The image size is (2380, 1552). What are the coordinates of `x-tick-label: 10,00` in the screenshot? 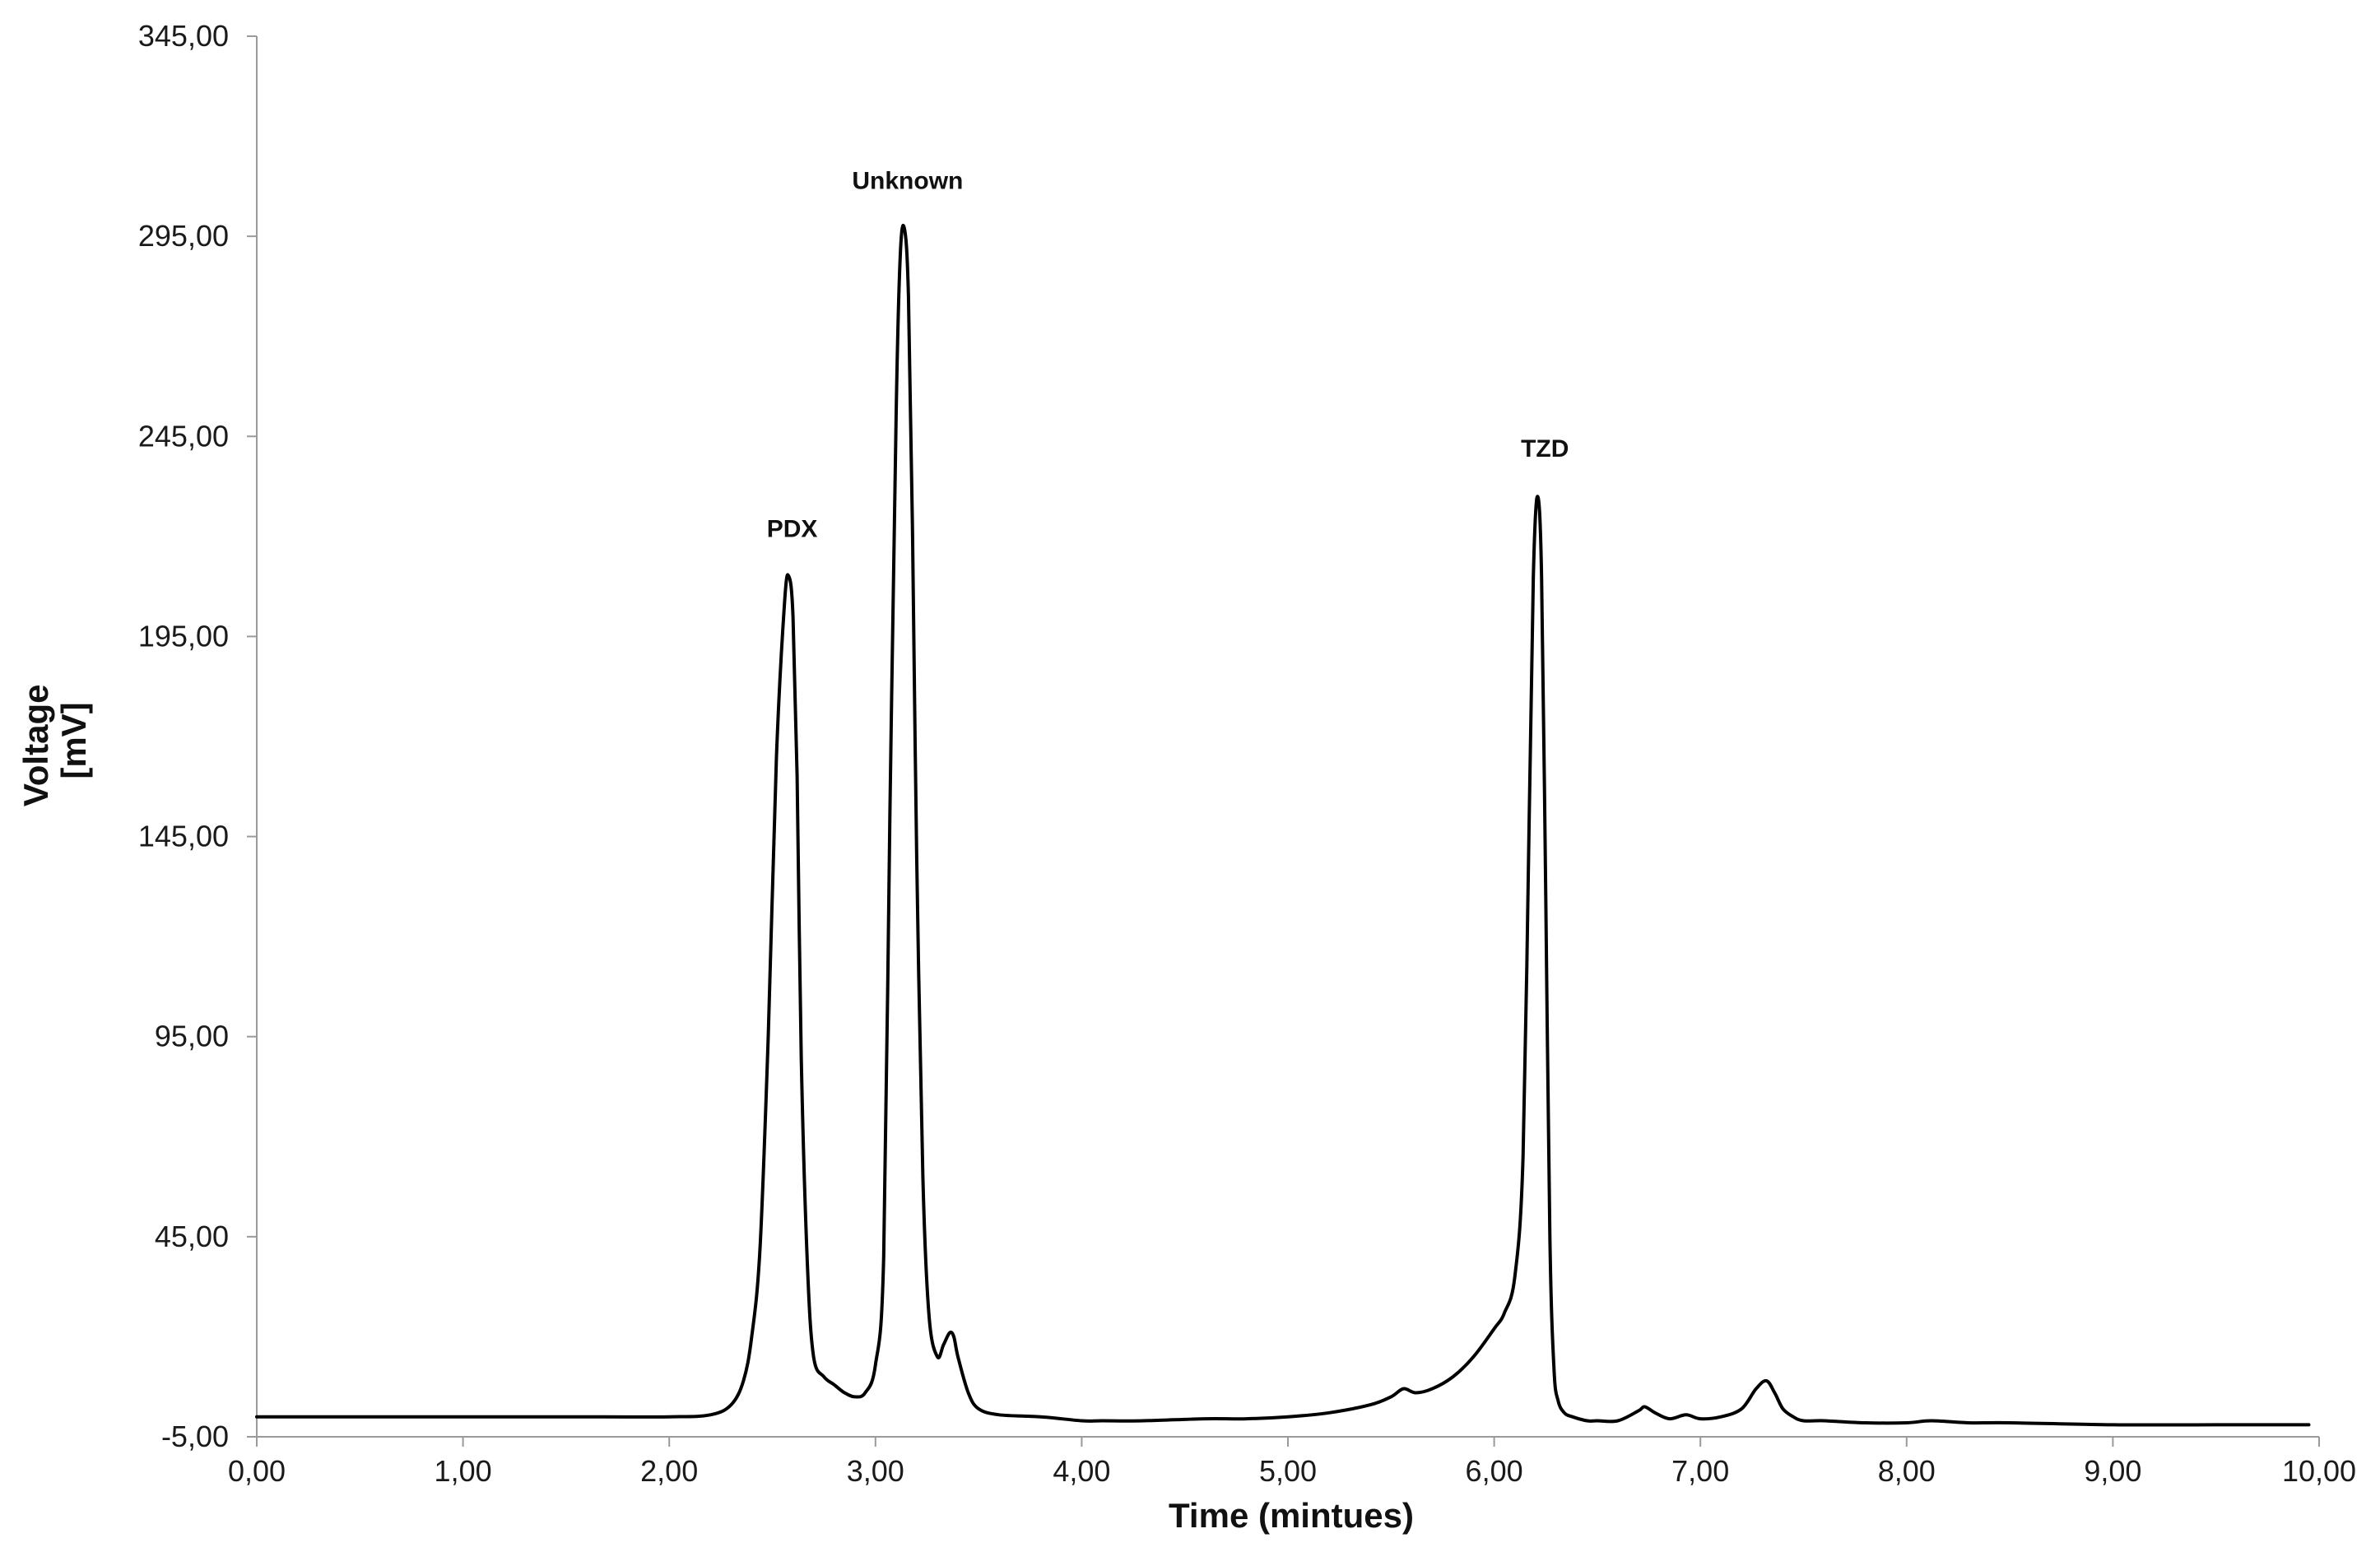 It's located at (2319, 1471).